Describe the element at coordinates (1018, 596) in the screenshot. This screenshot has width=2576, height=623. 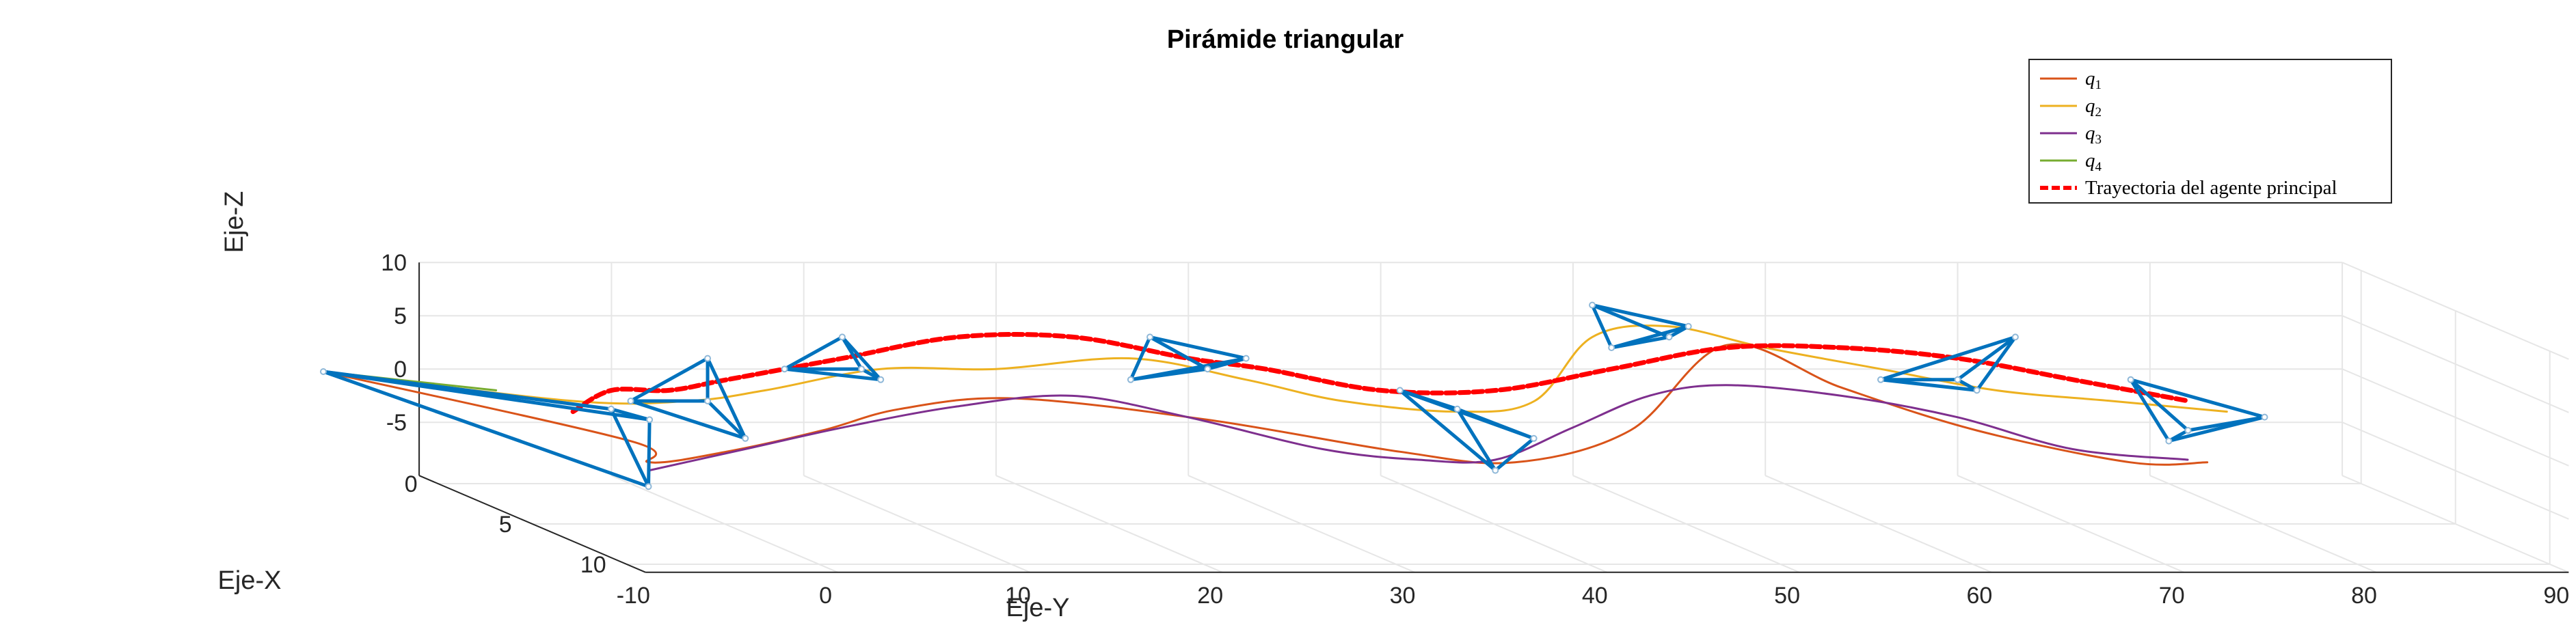
I see `y-tick-label: 10` at that location.